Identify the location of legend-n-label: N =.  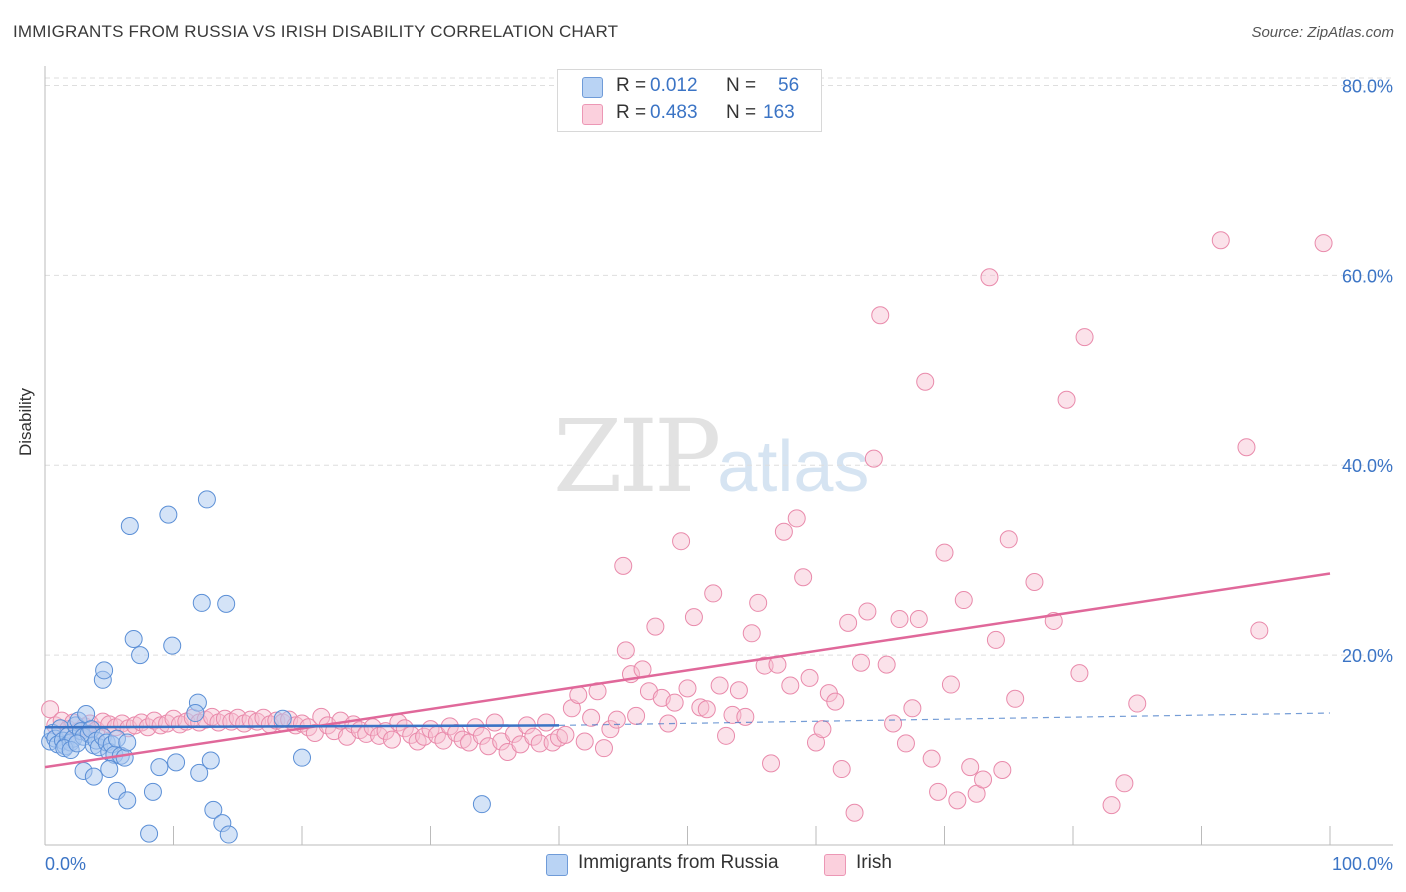
(741, 85).